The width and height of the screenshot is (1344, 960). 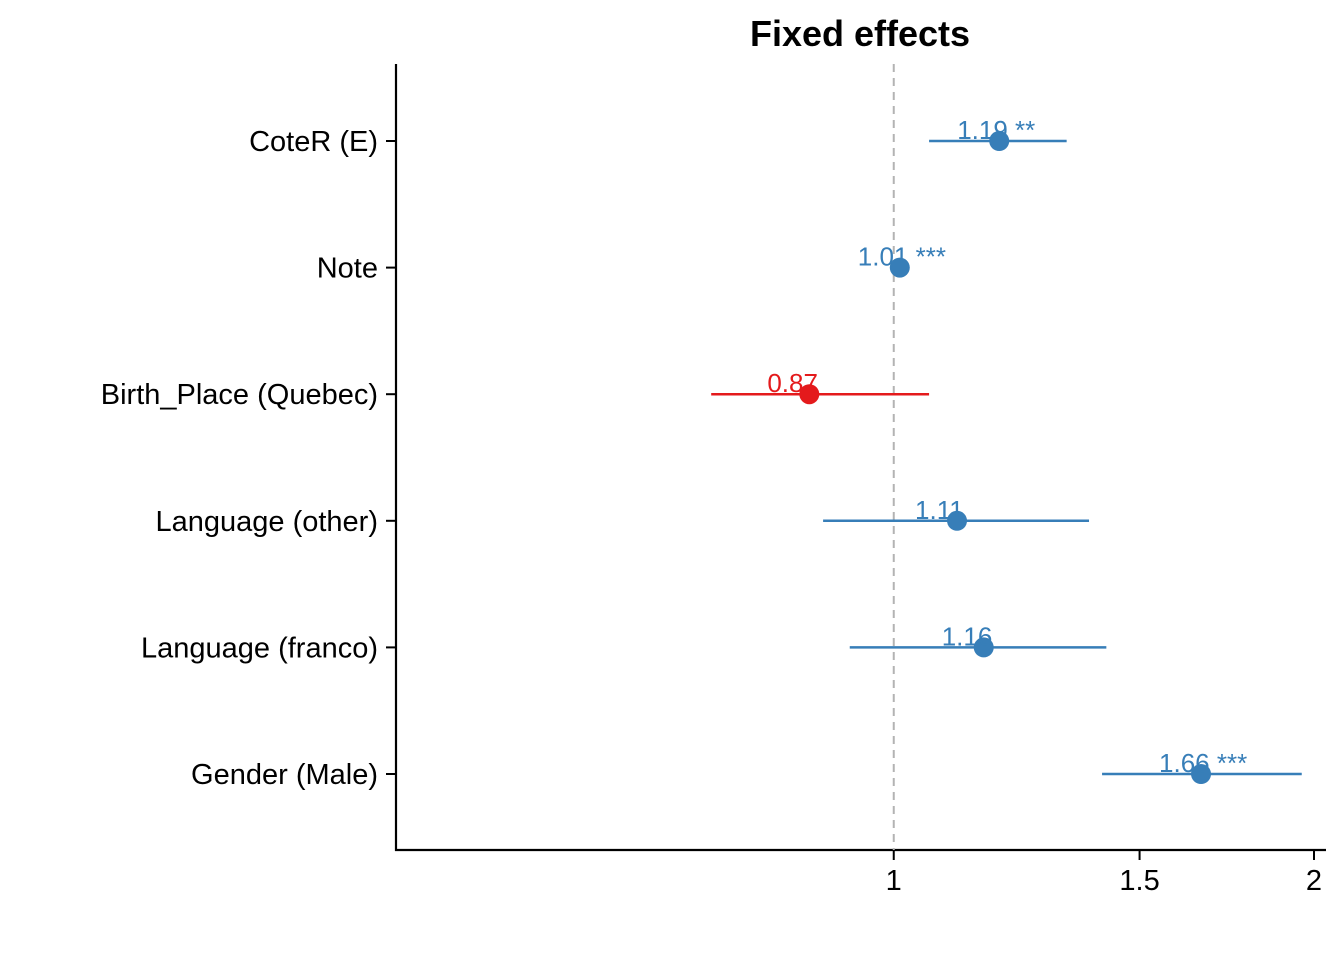 I want to click on chart-title: Fixed effects, so click(x=860, y=33).